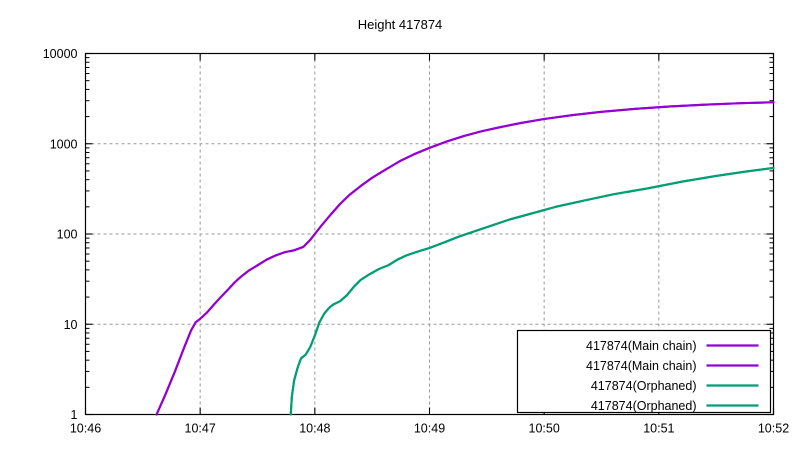  What do you see at coordinates (64, 144) in the screenshot?
I see `y-axis-tick-label: 1000` at bounding box center [64, 144].